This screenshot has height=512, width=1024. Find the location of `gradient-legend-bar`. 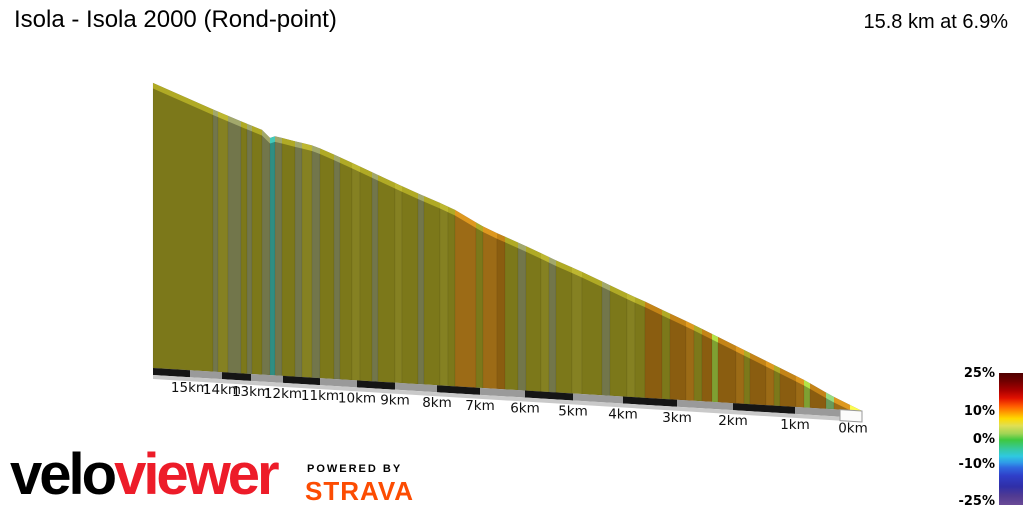

gradient-legend-bar is located at coordinates (1011, 439).